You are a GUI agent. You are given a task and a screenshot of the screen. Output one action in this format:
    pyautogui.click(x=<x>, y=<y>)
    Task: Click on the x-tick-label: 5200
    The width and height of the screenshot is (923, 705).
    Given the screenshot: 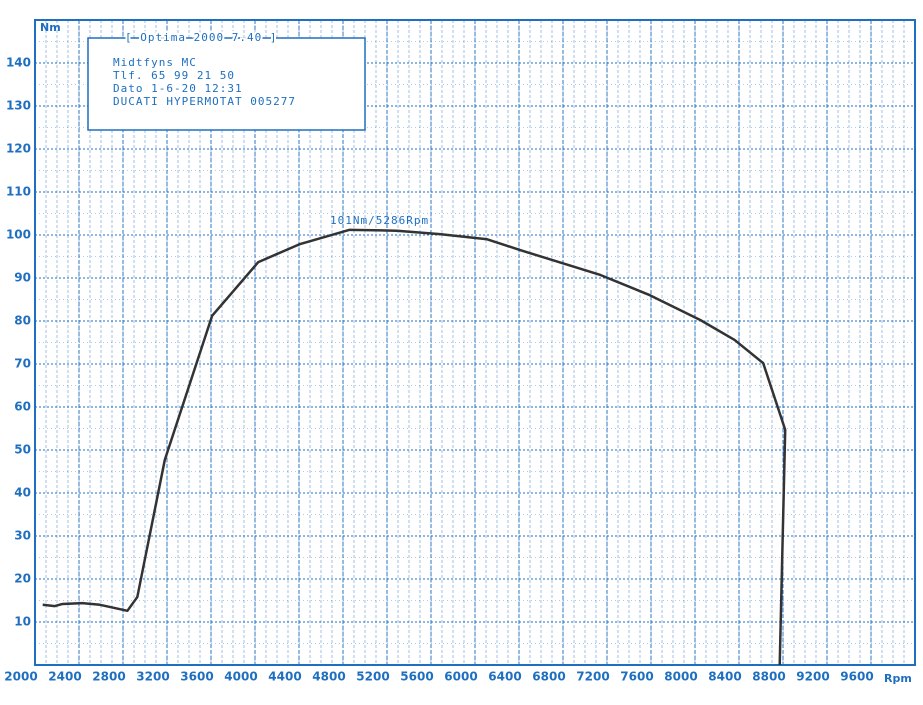 What is the action you would take?
    pyautogui.click(x=372, y=677)
    